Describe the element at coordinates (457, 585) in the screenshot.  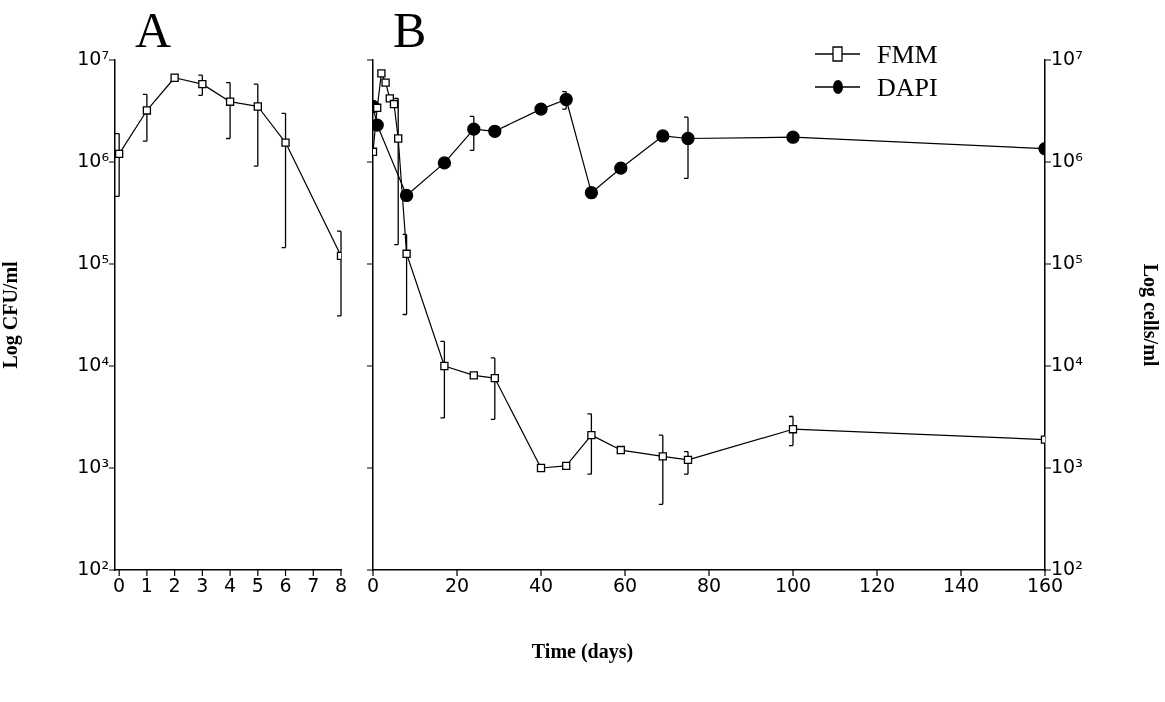
I see `x-tick-label: 20` at that location.